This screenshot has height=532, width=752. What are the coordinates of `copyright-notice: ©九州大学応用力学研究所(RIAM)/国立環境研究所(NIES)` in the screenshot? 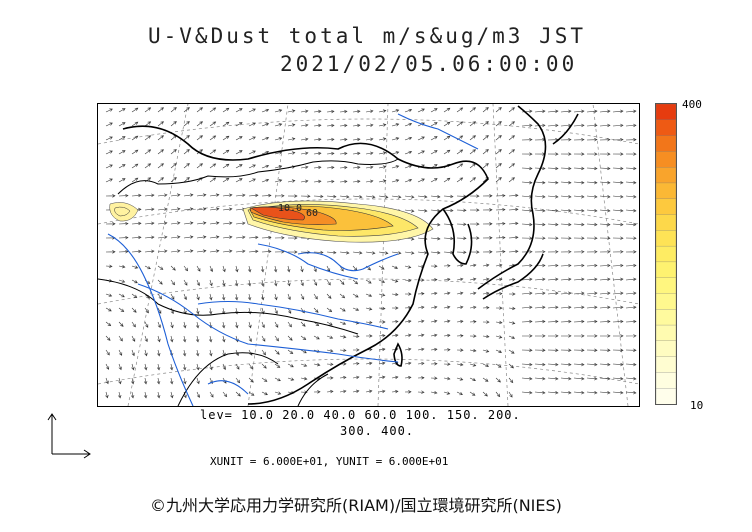 It's located at (356, 505).